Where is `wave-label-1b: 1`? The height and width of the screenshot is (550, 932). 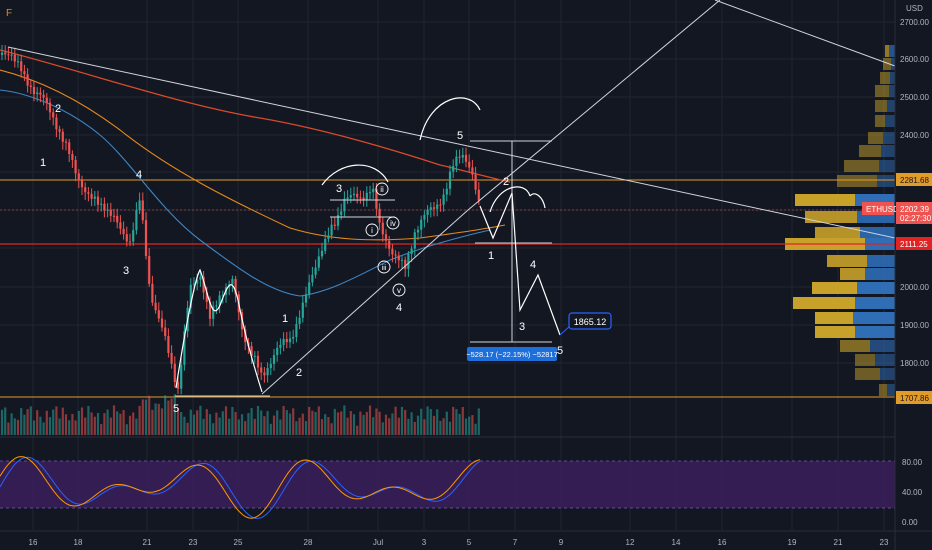 wave-label-1b: 1 is located at coordinates (285, 319).